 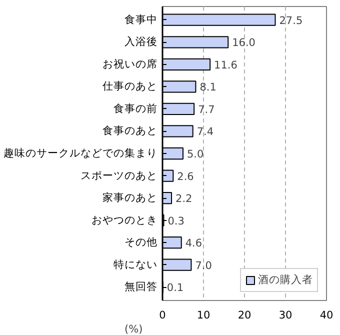 What do you see at coordinates (203, 316) in the screenshot?
I see `x-tick-label: 10` at bounding box center [203, 316].